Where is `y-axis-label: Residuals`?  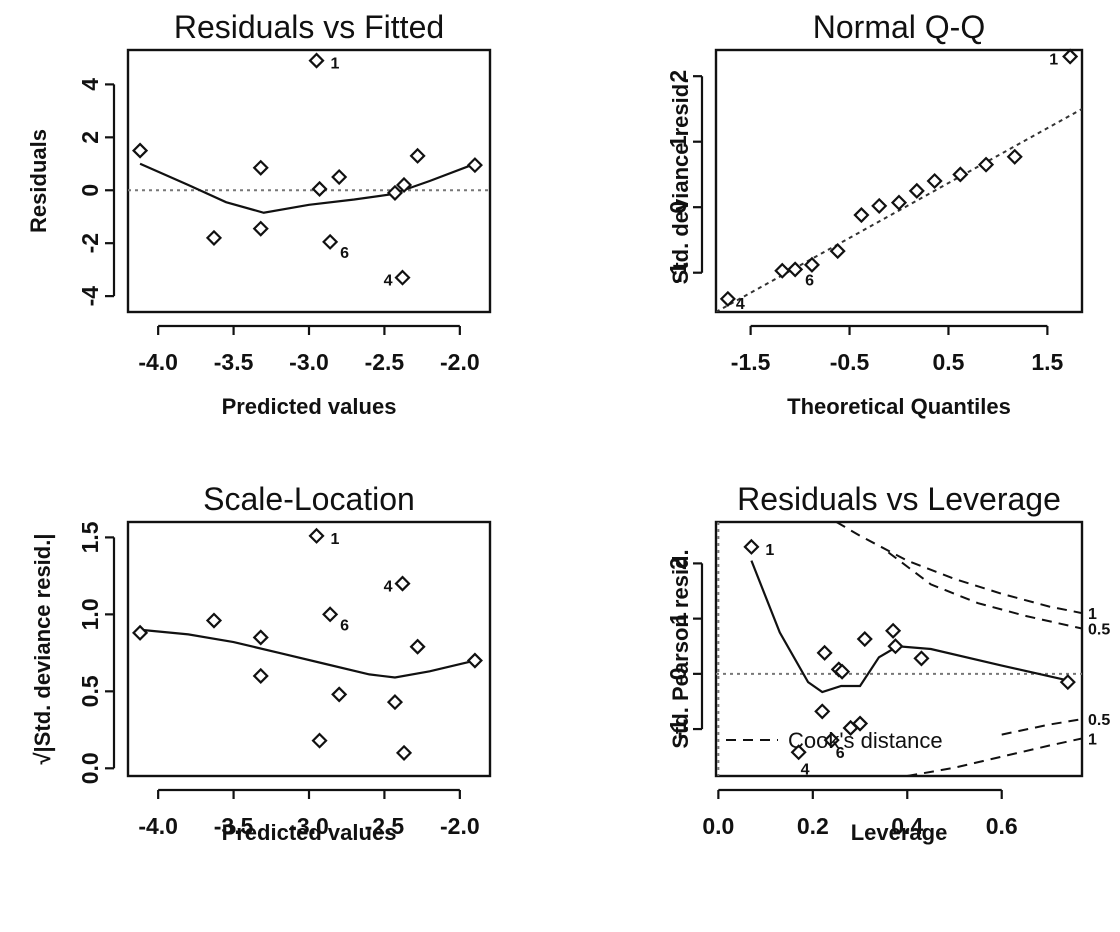 y-axis-label: Residuals is located at coordinates (38, 181).